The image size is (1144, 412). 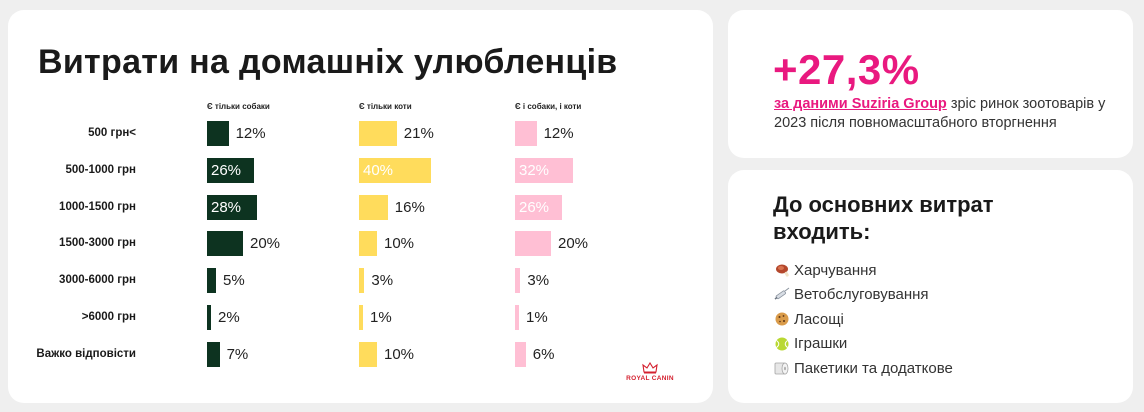 What do you see at coordinates (97, 243) in the screenshot?
I see `category-label: 1500-3000 грн` at bounding box center [97, 243].